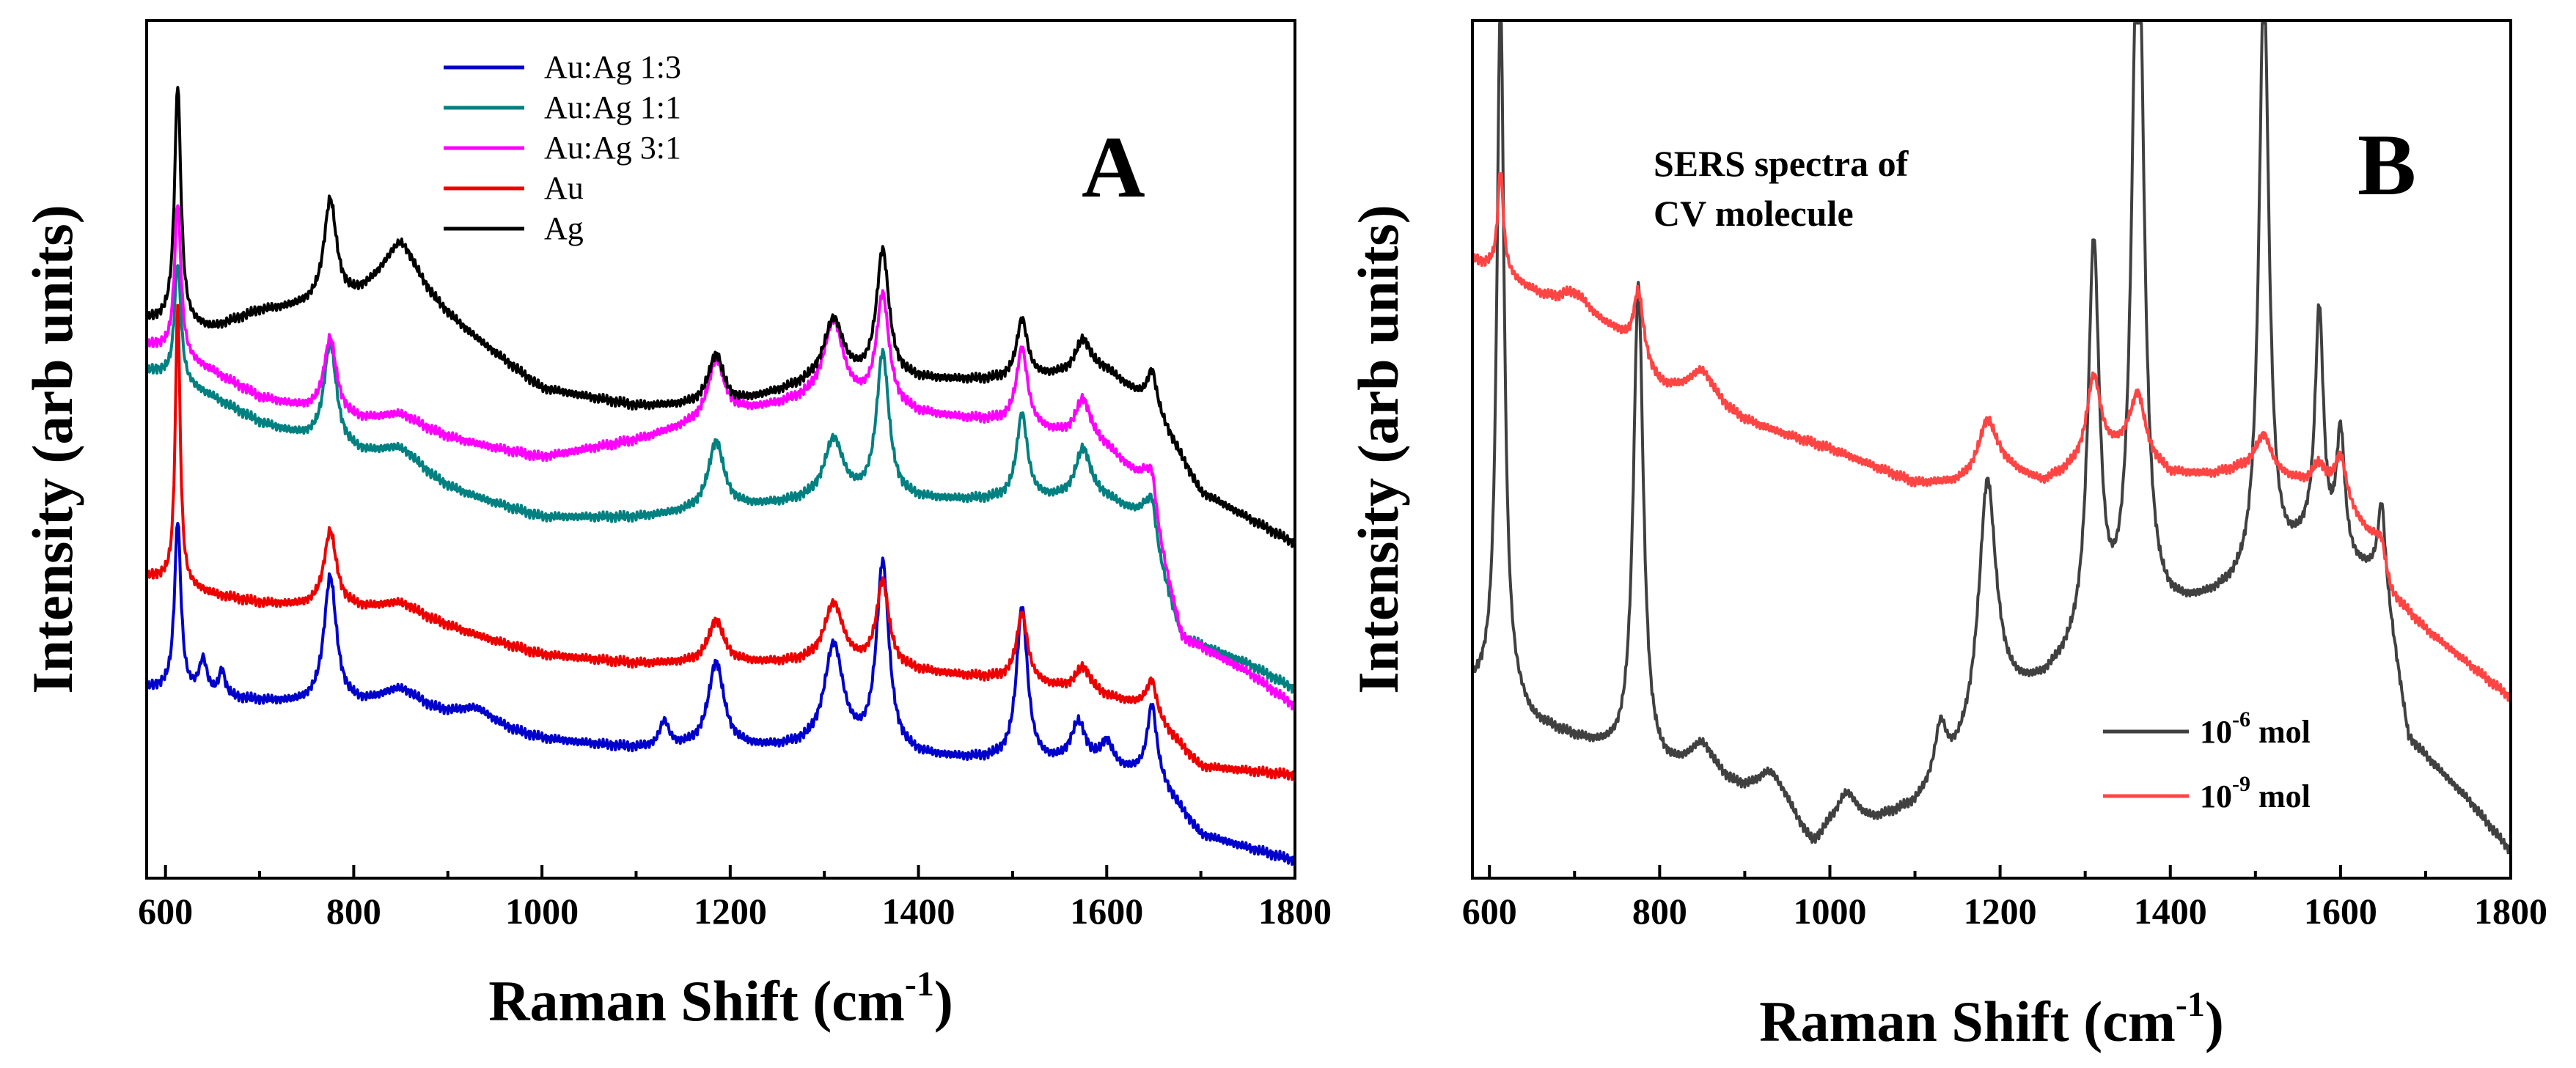  Describe the element at coordinates (730, 871) in the screenshot. I see `panel-a-x-ticks` at that location.